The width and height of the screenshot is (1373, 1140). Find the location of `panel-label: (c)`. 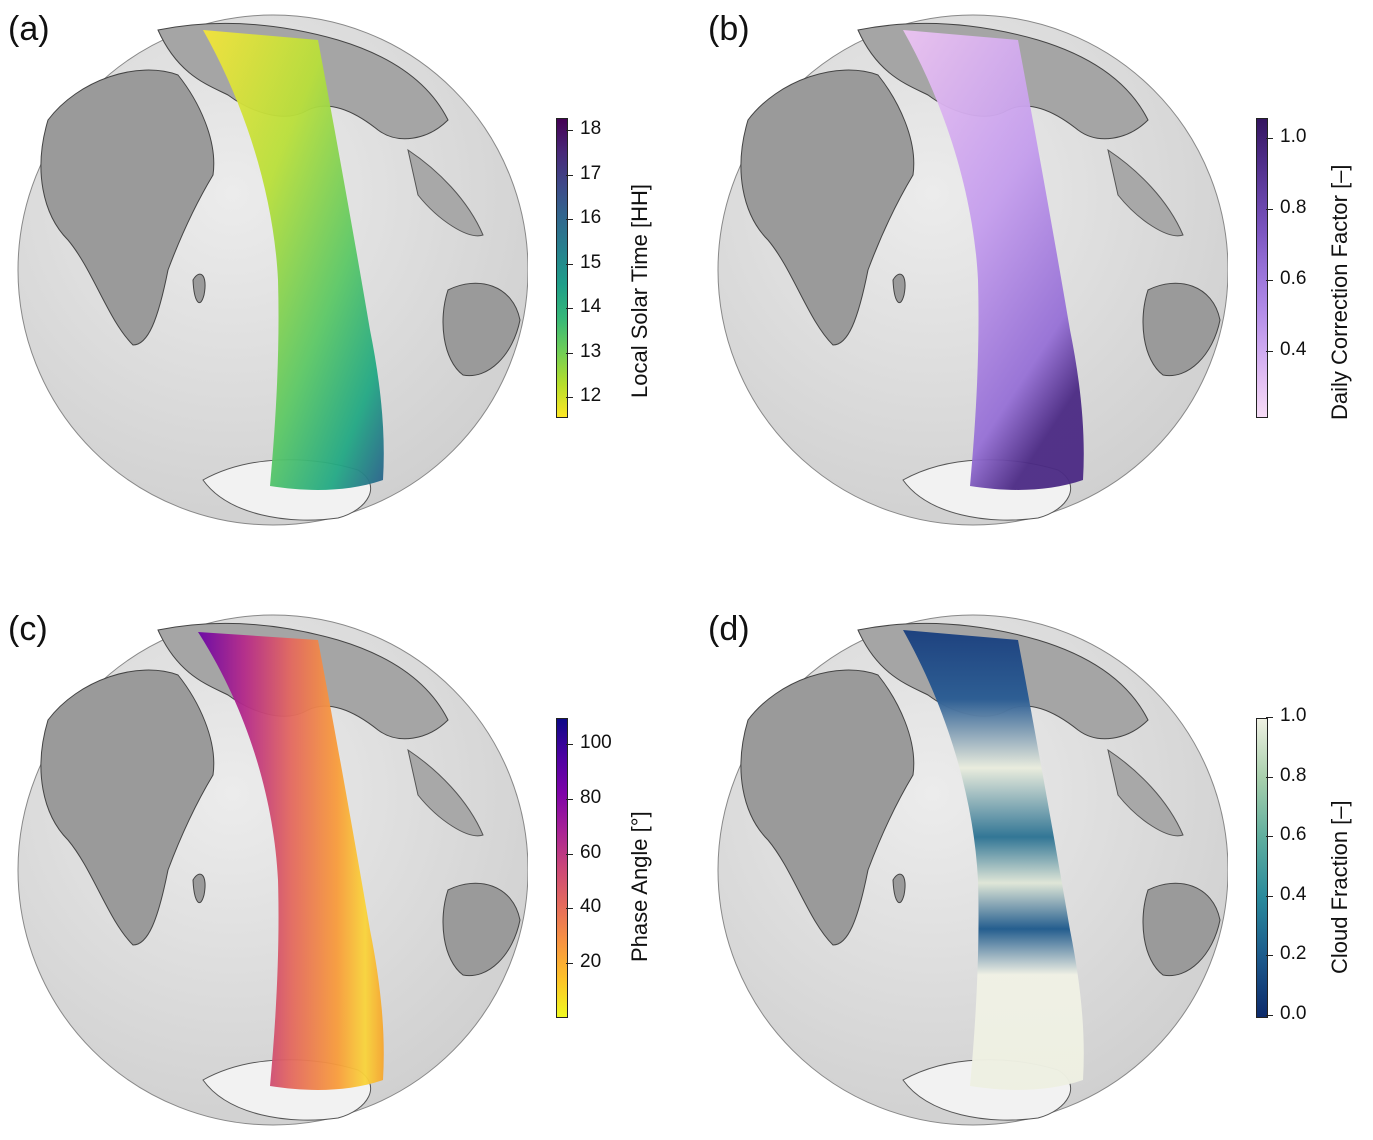

panel-label: (c) is located at coordinates (28, 629).